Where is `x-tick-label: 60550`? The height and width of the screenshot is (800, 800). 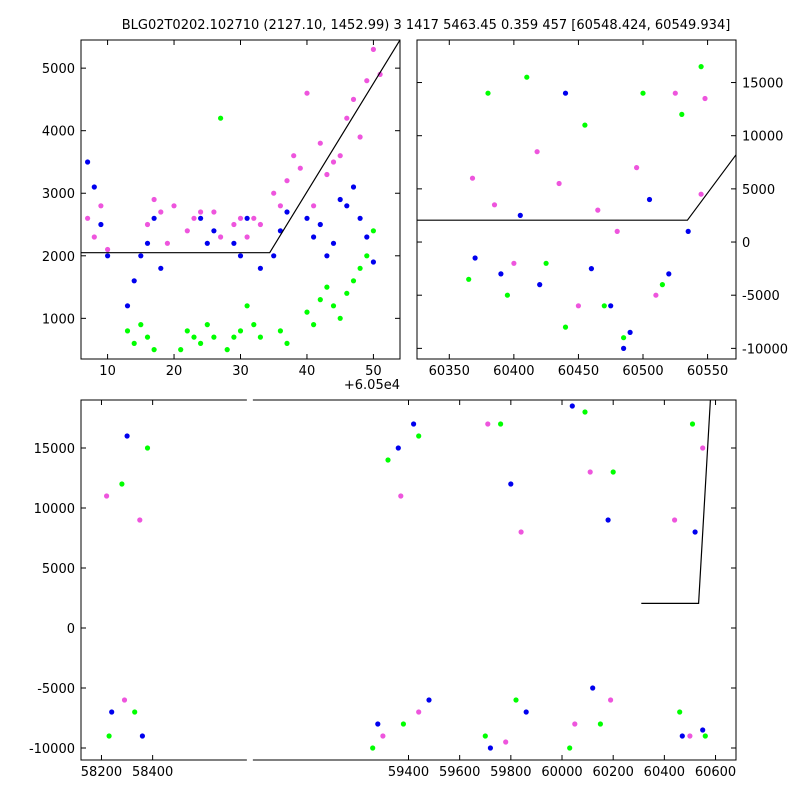 x-tick-label: 60550 is located at coordinates (707, 371).